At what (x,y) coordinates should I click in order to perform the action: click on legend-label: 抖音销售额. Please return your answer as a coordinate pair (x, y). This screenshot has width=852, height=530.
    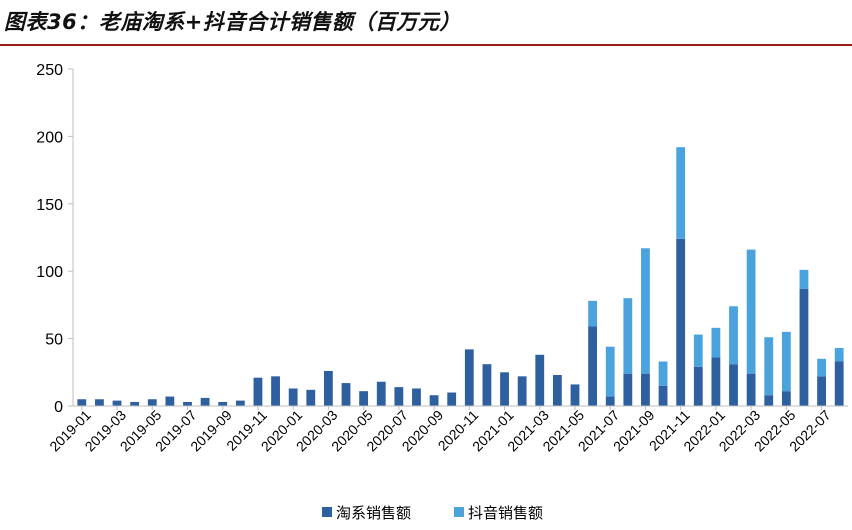
    Looking at the image, I should click on (505, 513).